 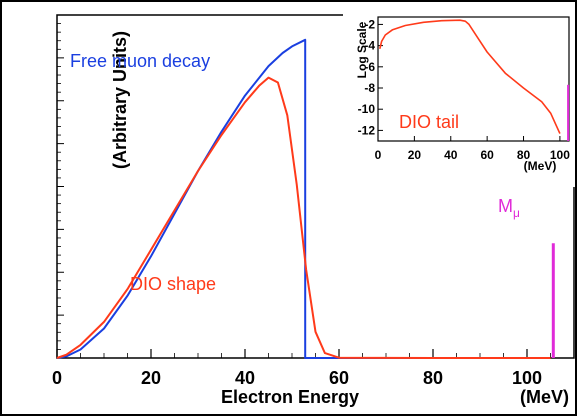 What do you see at coordinates (120, 100) in the screenshot?
I see `main-y-axis-label: (Arbitrary Units)` at bounding box center [120, 100].